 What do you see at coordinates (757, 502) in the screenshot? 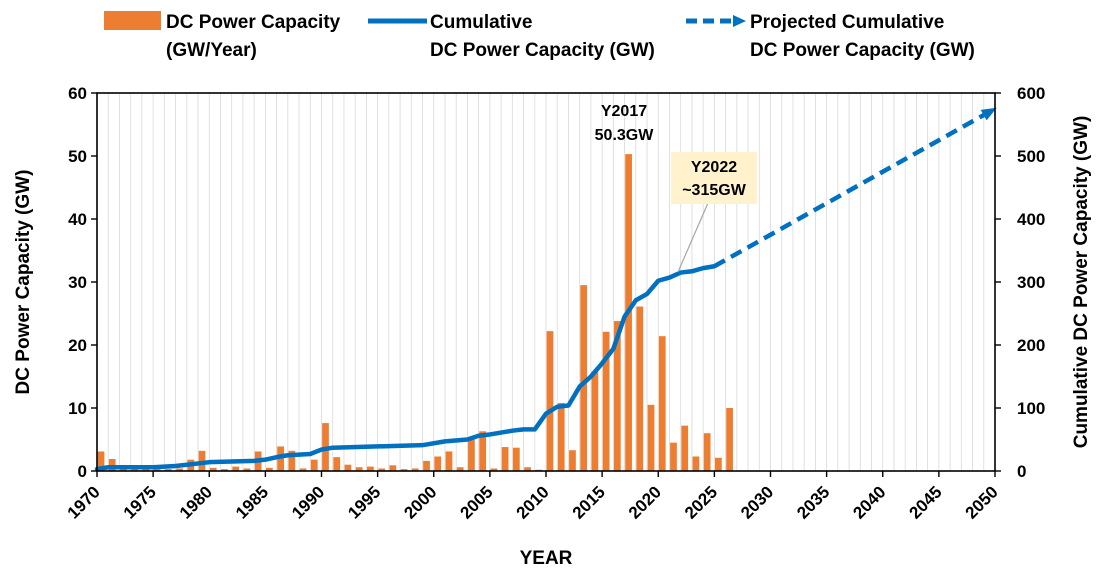
I see `tick-label-x: 2030` at bounding box center [757, 502].